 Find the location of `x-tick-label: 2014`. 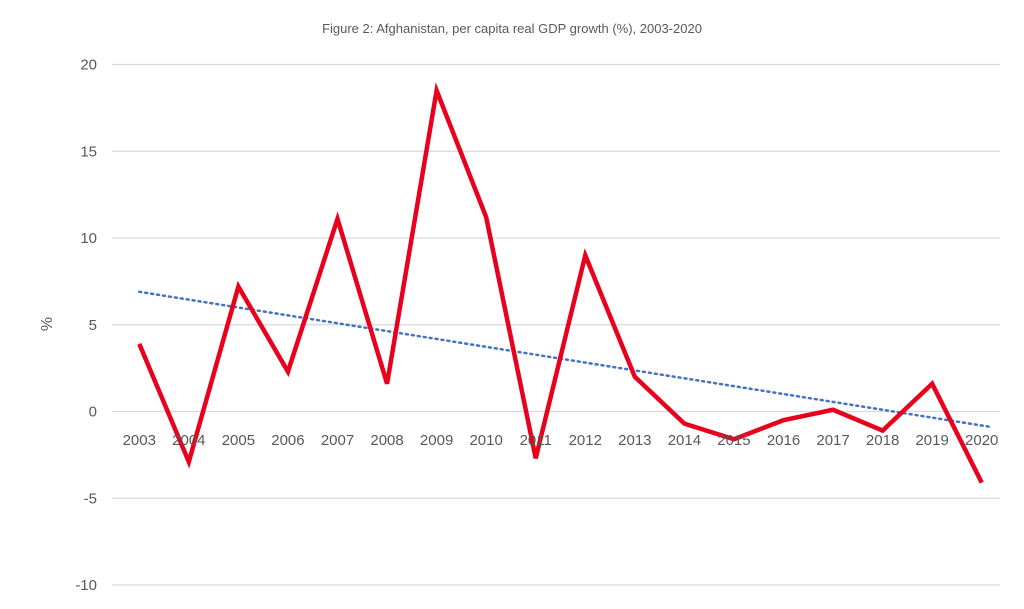

x-tick-label: 2014 is located at coordinates (684, 440).